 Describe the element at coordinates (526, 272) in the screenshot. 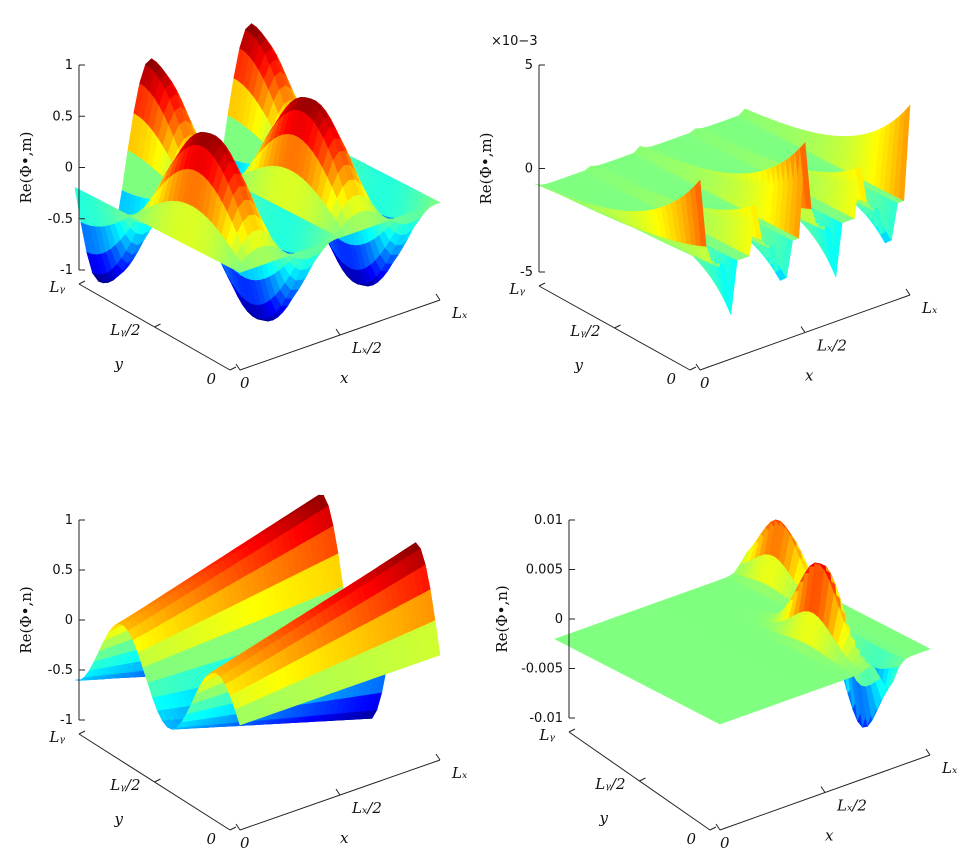

I see `z-tick-label: -5` at that location.